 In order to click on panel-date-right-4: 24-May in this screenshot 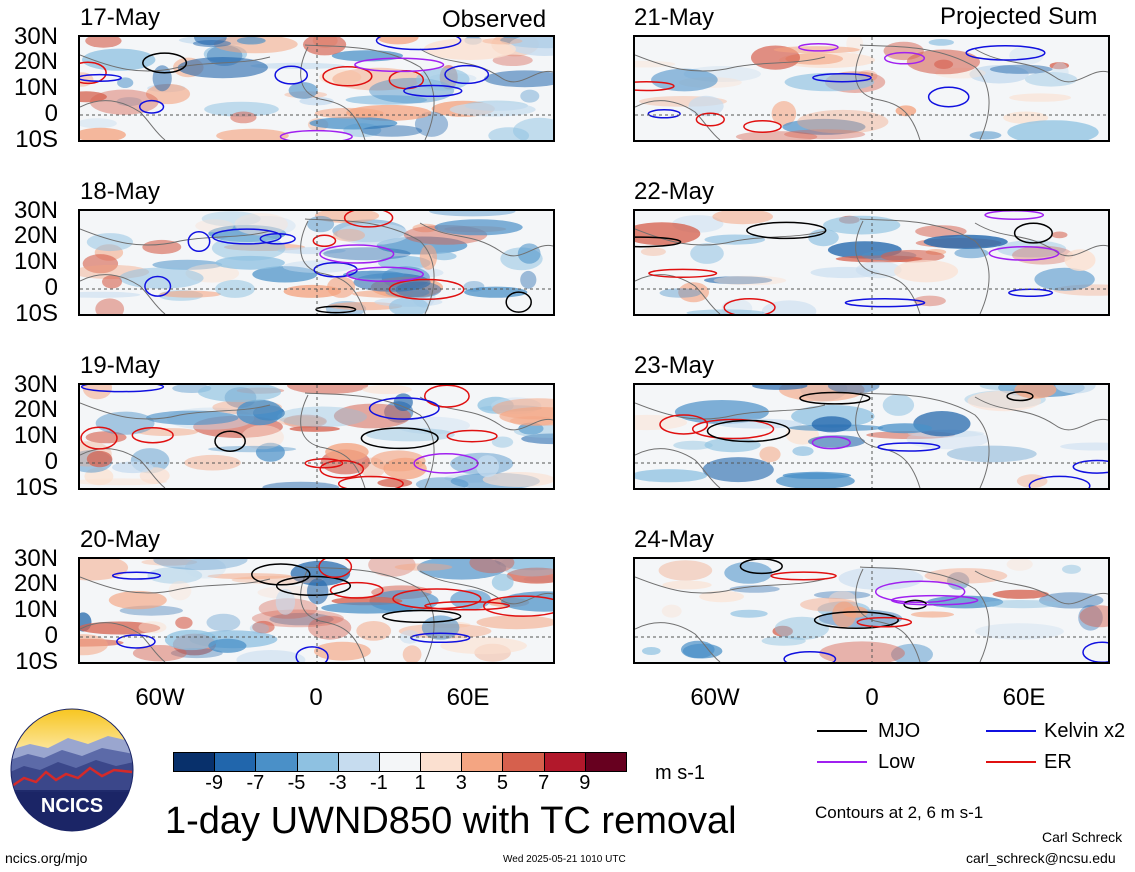, I will do `click(674, 539)`.